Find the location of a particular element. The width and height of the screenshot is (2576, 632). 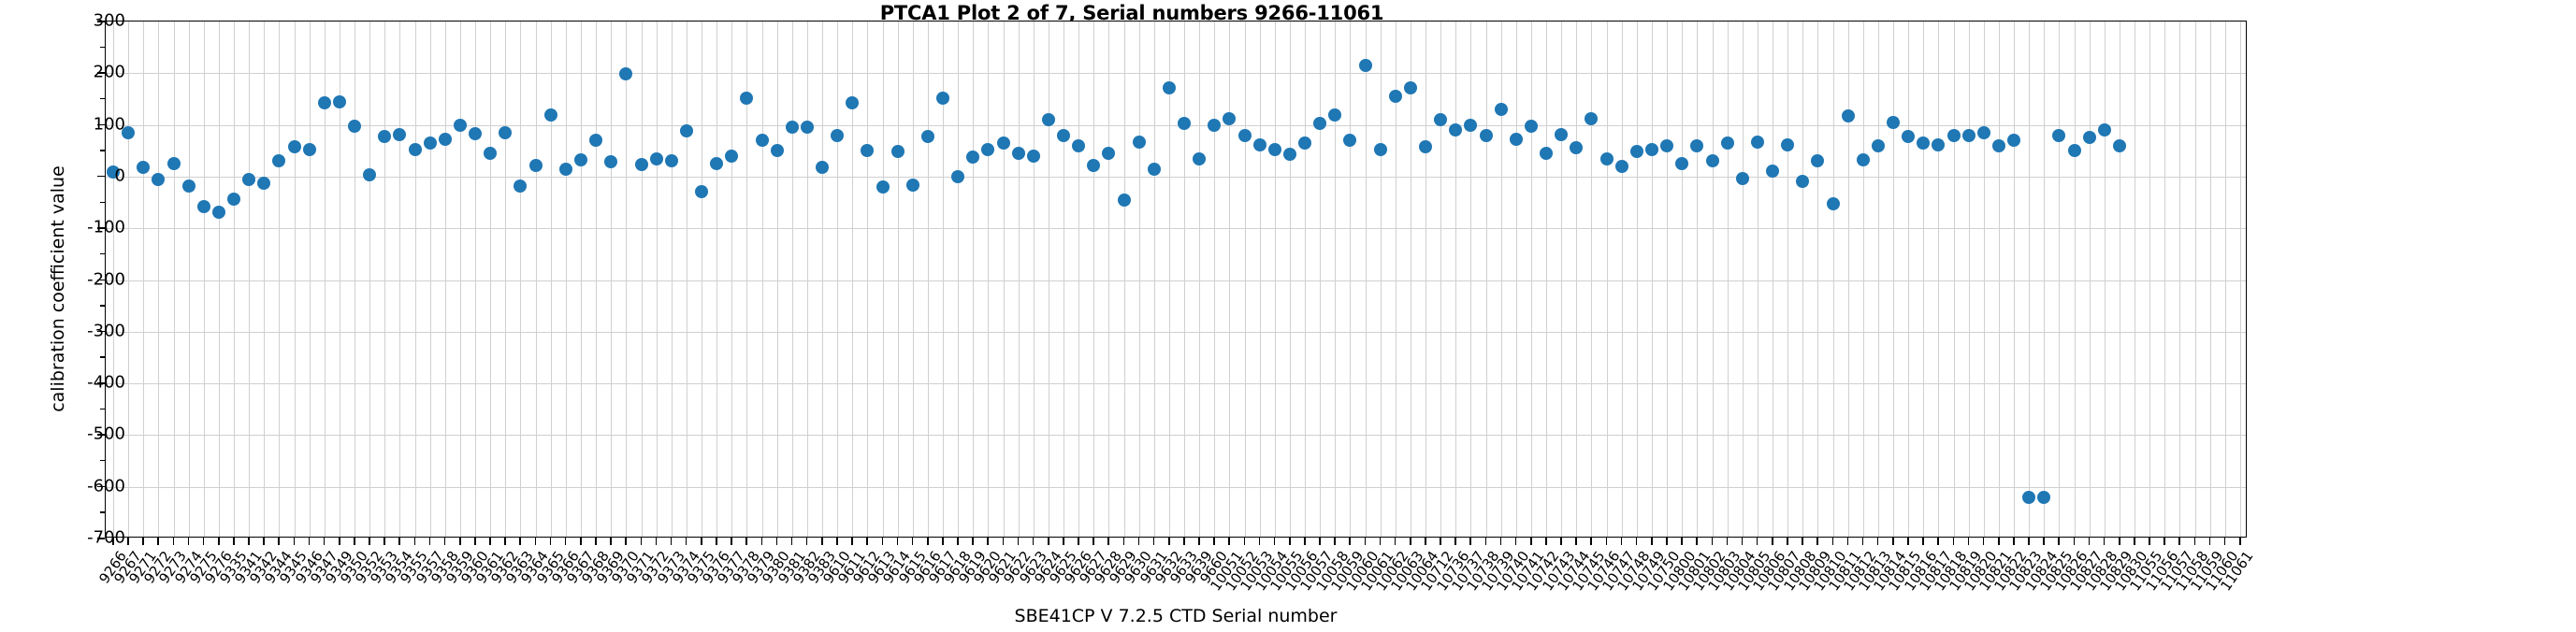

y-axis-tick-label: -700 is located at coordinates (106, 537).